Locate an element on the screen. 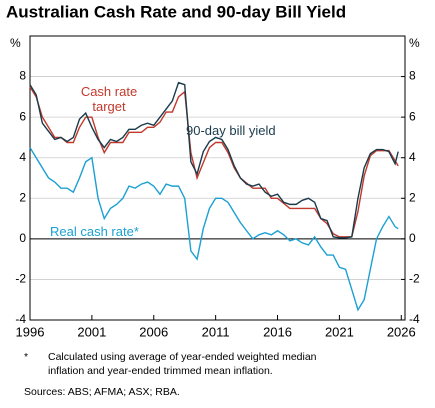 This screenshot has width=435, height=408. sources: Sources: ABS; AFMA; ASX; RBA. is located at coordinates (102, 392).